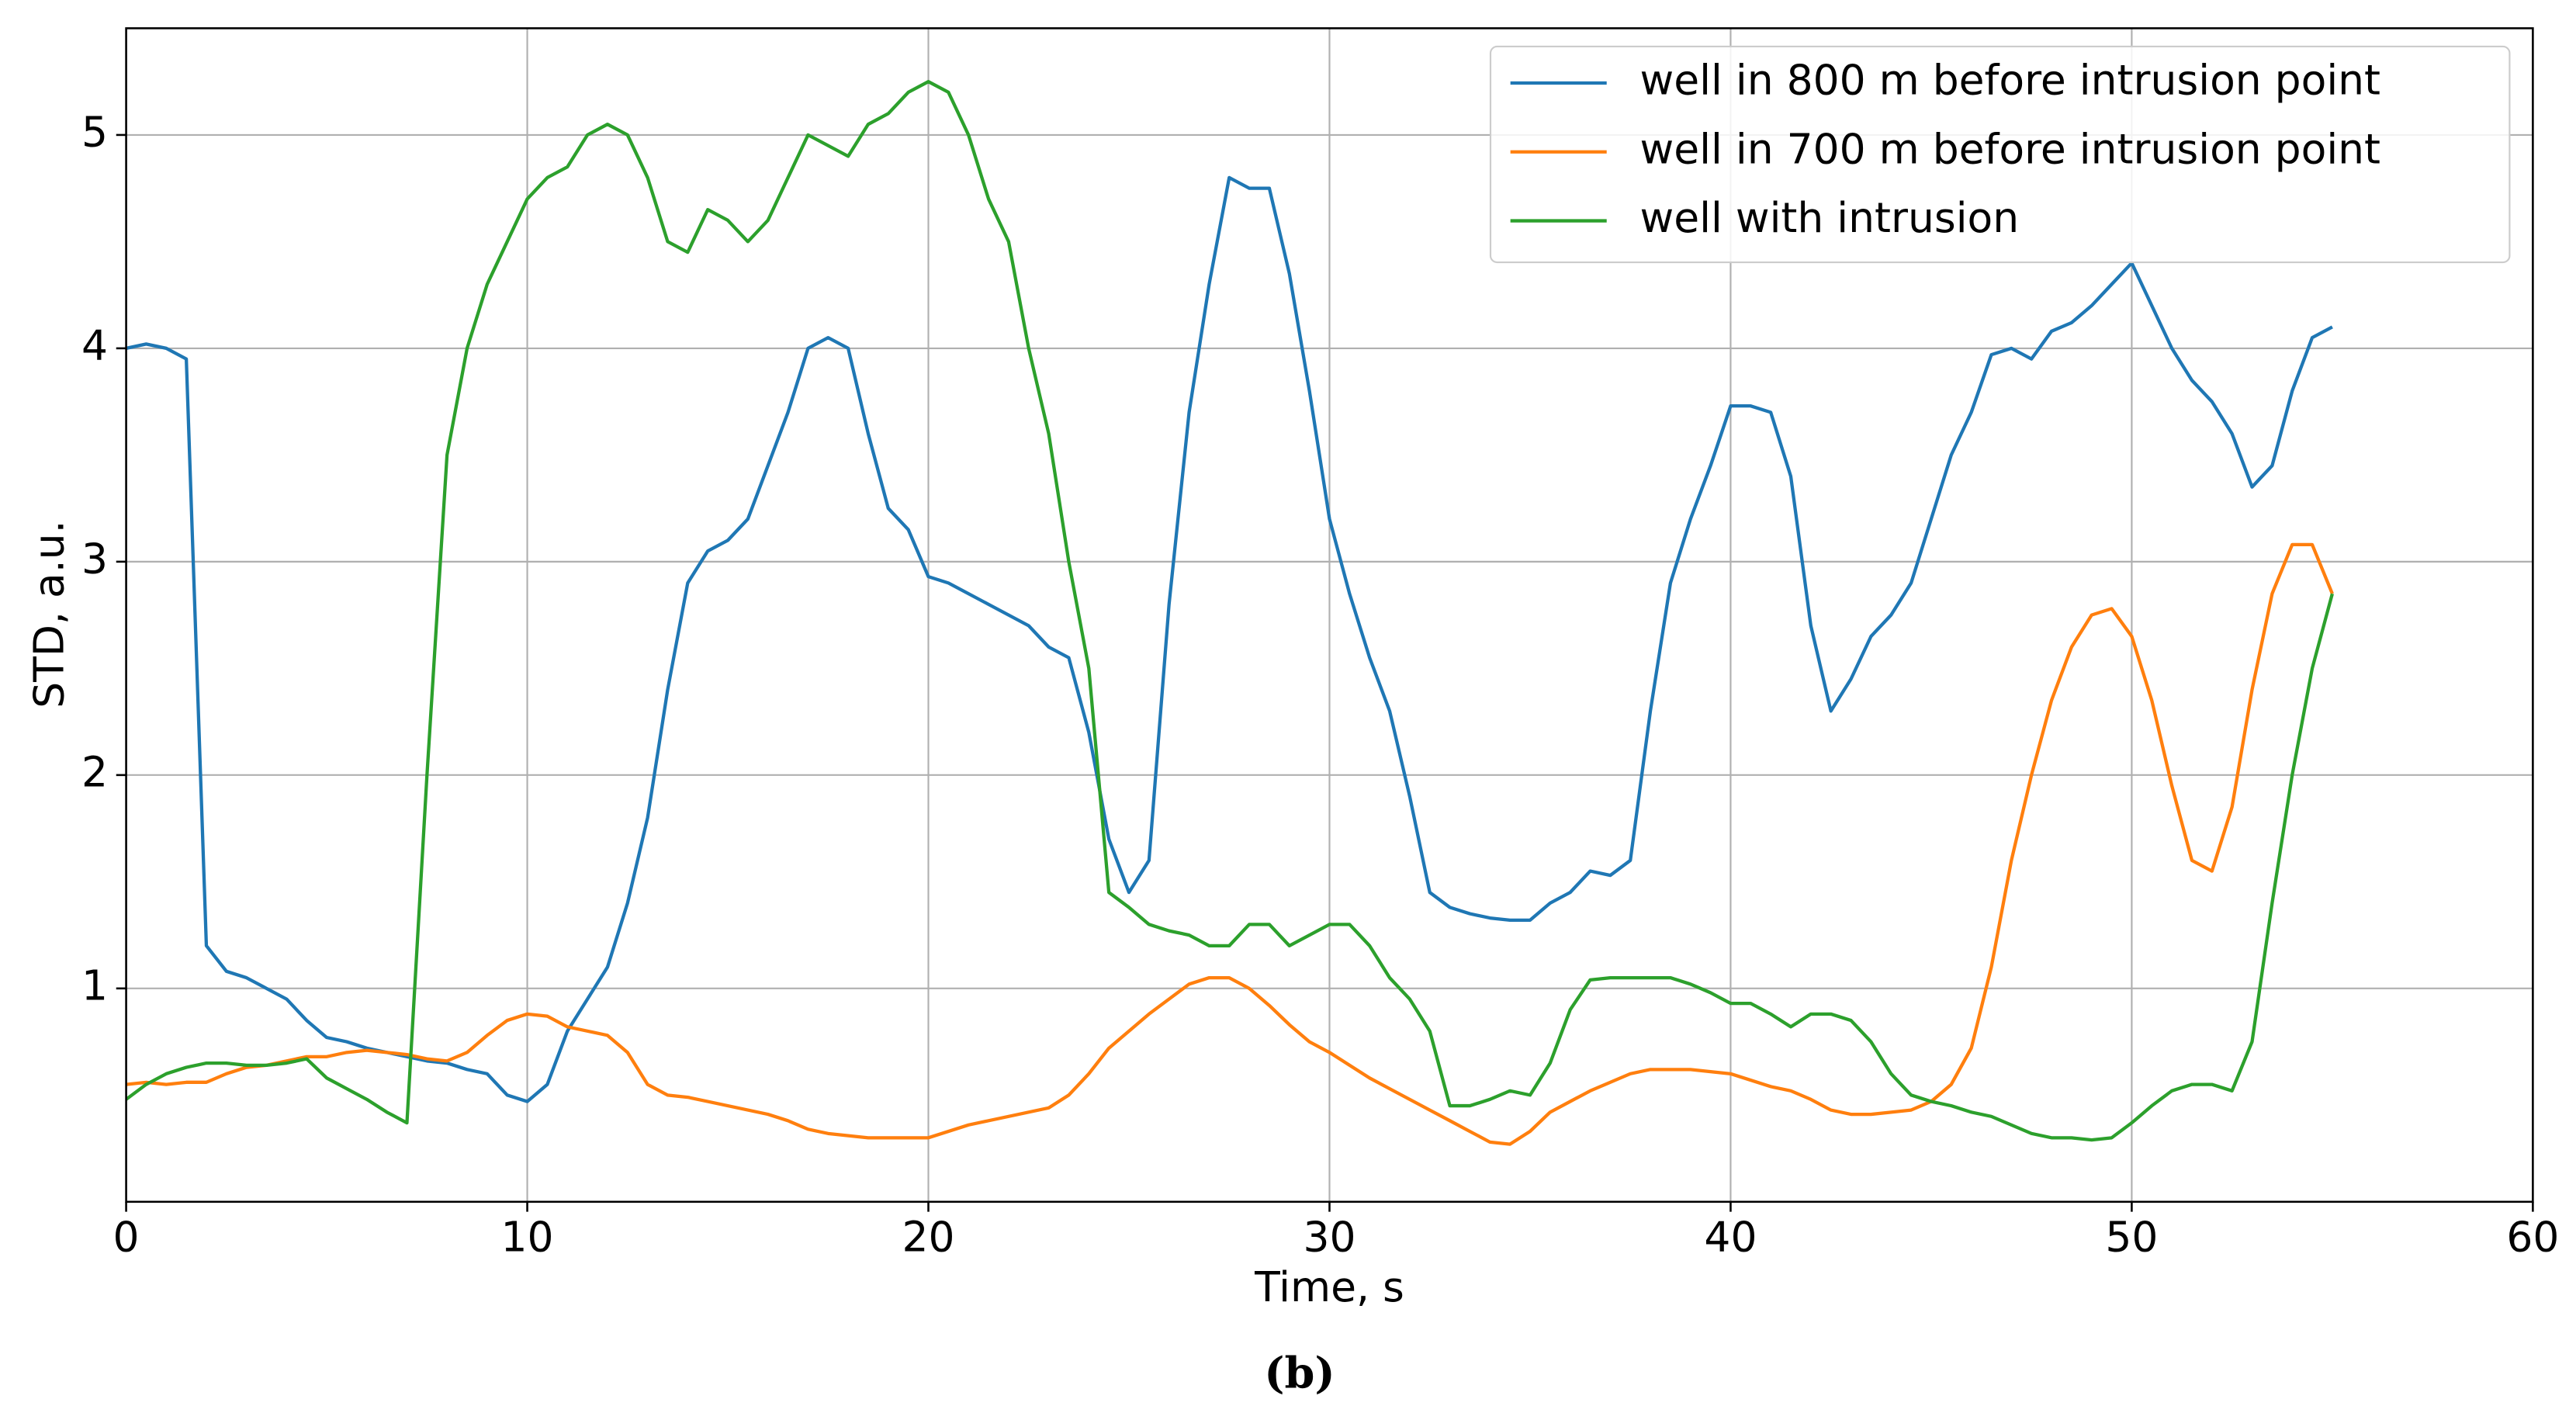 The height and width of the screenshot is (1406, 2576). Describe the element at coordinates (94, 985) in the screenshot. I see `y-tick-label: 1` at that location.